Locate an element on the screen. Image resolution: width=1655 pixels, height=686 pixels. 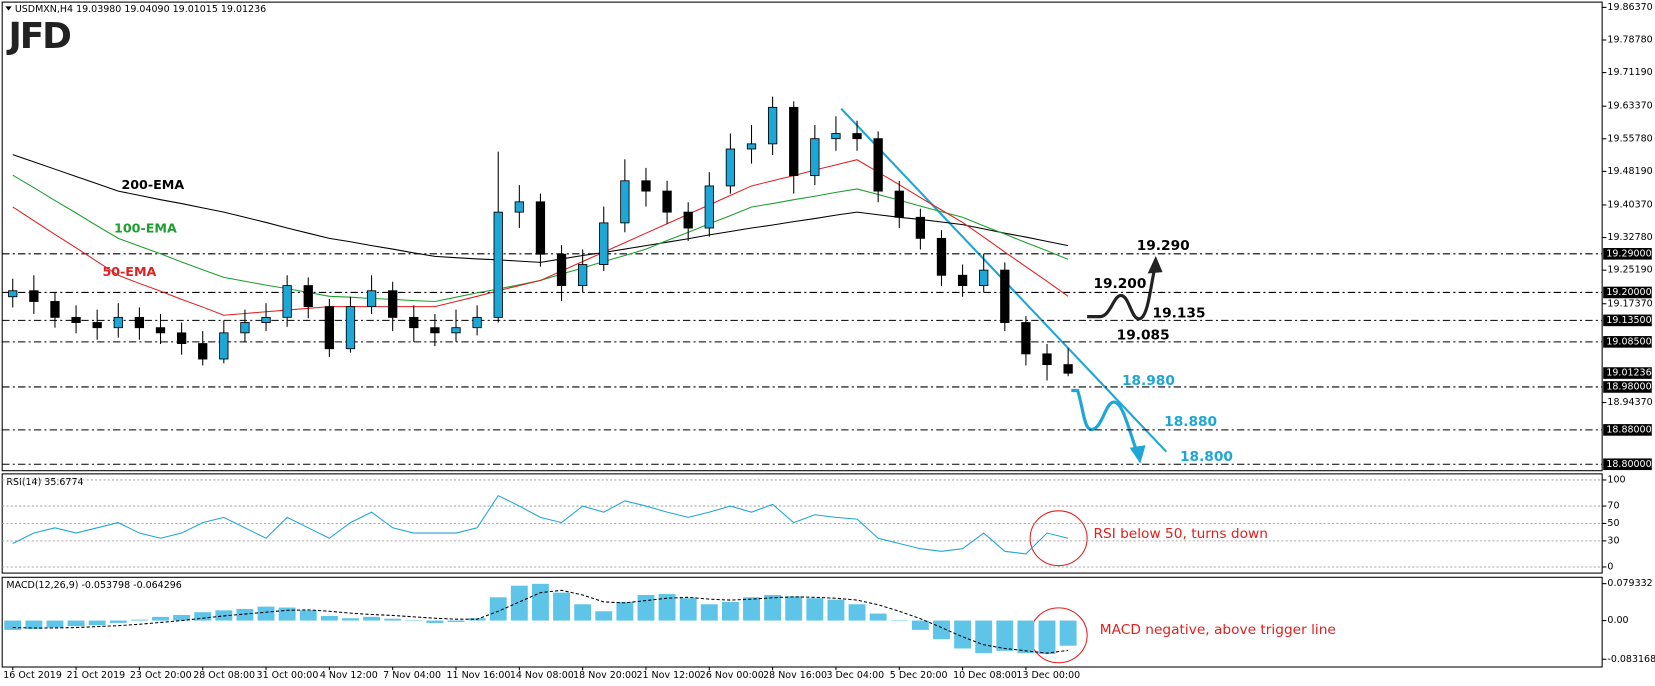
x-tick-label: 18 Nov 20:00 is located at coordinates (605, 675).